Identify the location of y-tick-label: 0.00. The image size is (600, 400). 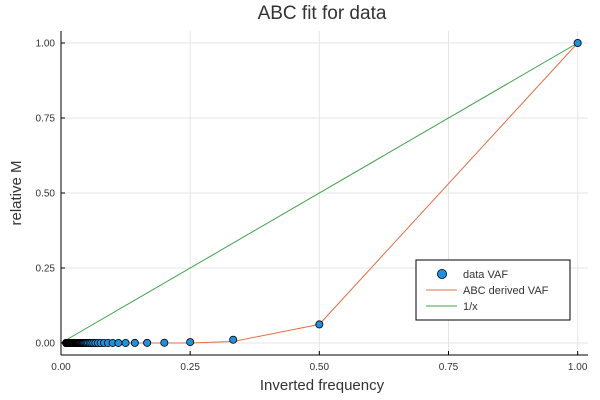
(46, 344).